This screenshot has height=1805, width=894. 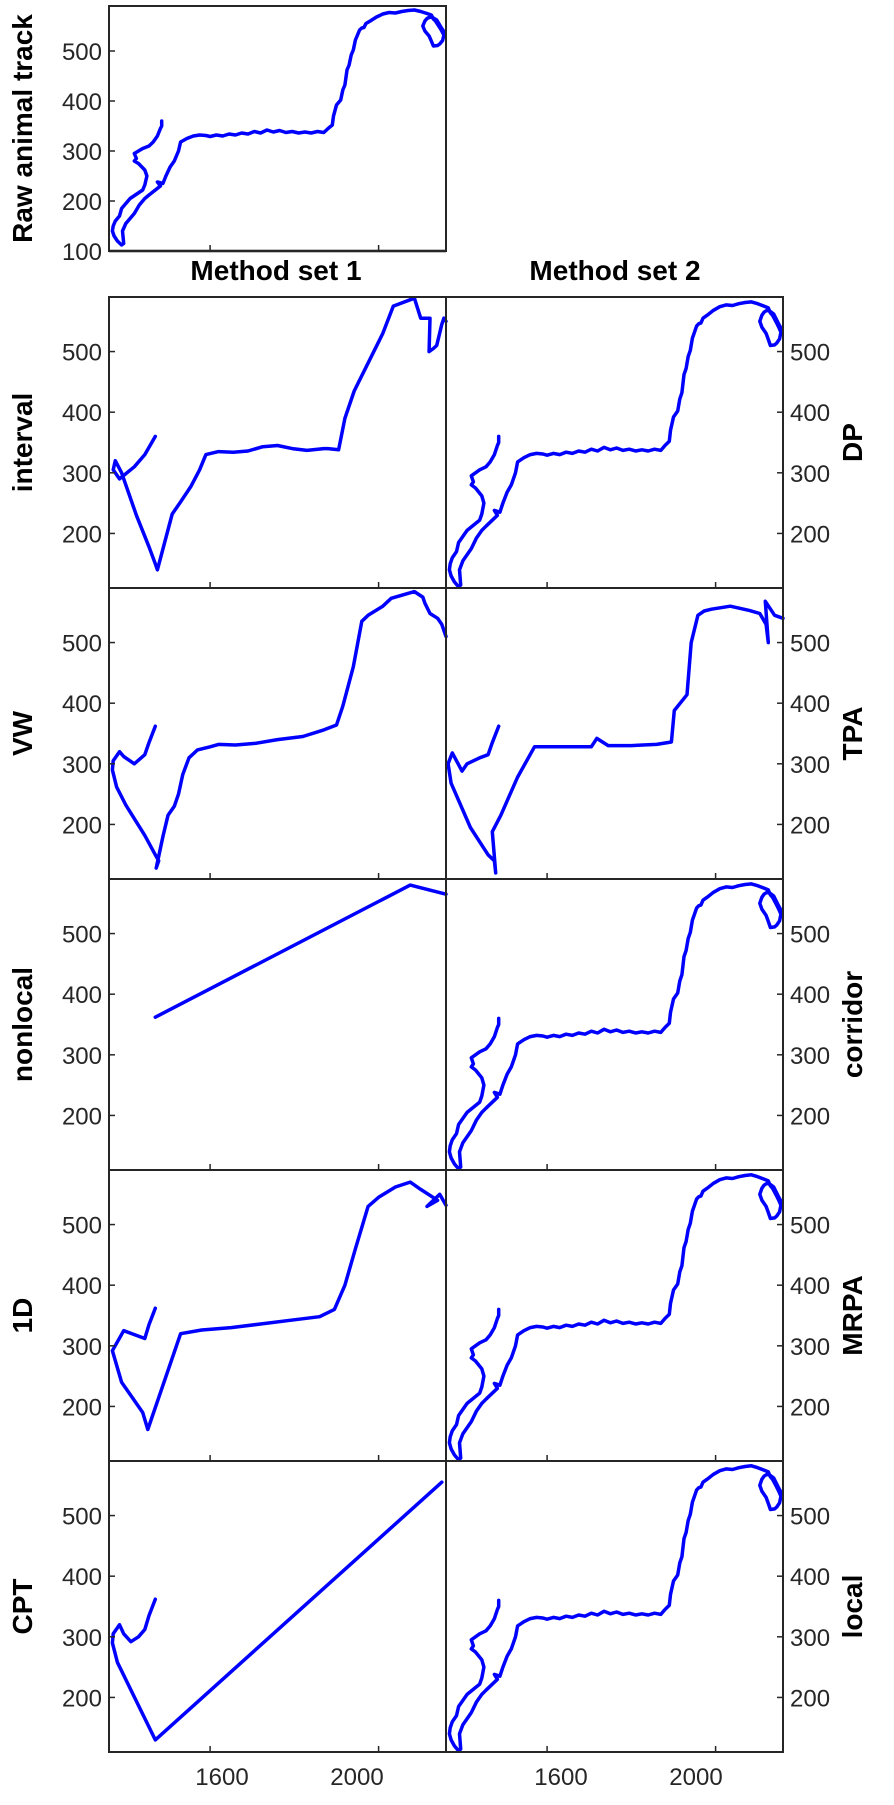 I want to click on series-line-local, so click(x=615, y=1608).